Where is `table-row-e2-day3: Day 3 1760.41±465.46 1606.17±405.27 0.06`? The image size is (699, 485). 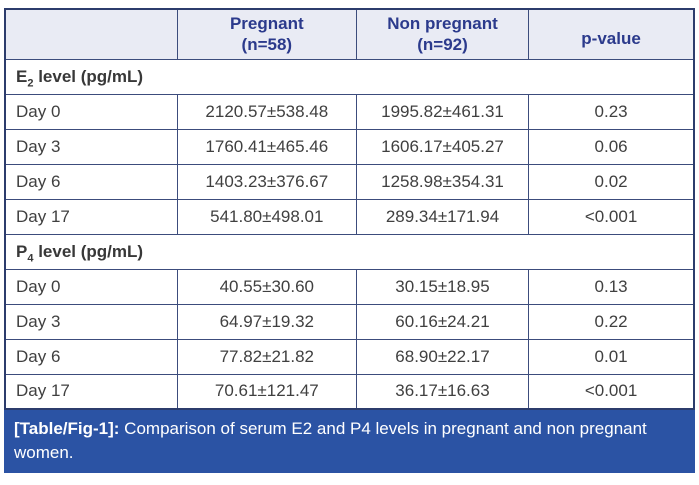
table-row-e2-day3: Day 3 1760.41±465.46 1606.17±405.27 0.06 is located at coordinates (349, 146).